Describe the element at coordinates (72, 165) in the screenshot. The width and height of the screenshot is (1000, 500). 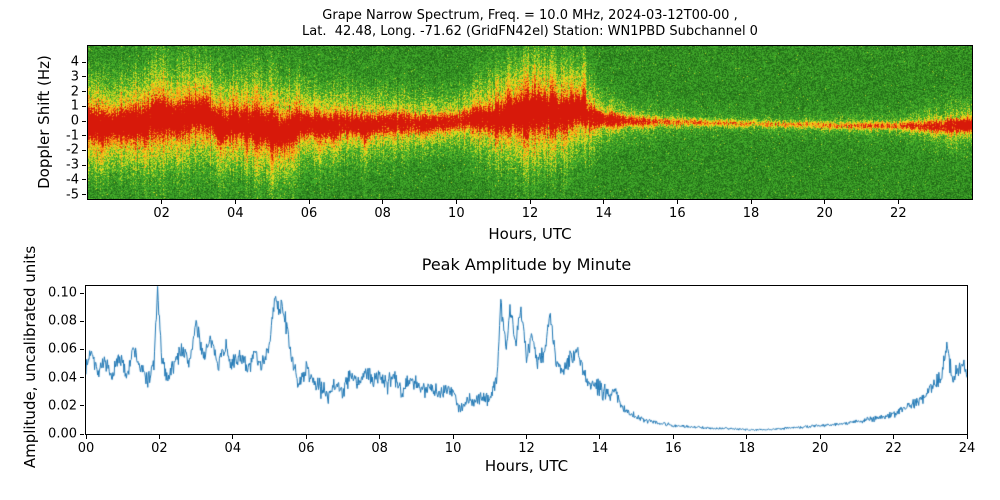
I see `spectrogram-y-tick-label: -3` at that location.